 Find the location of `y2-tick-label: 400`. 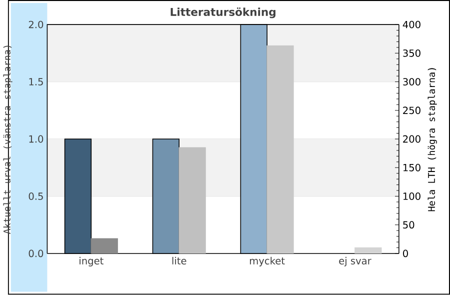

y2-tick-label: 400 is located at coordinates (411, 24).